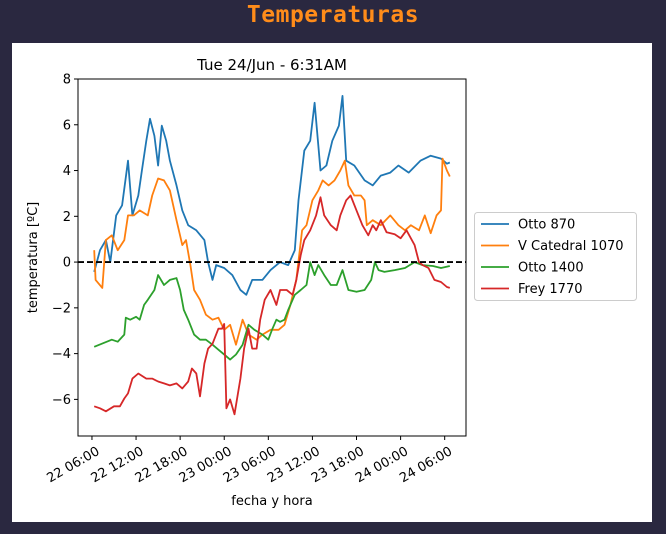 The width and height of the screenshot is (666, 534). I want to click on legend-box, so click(555, 256).